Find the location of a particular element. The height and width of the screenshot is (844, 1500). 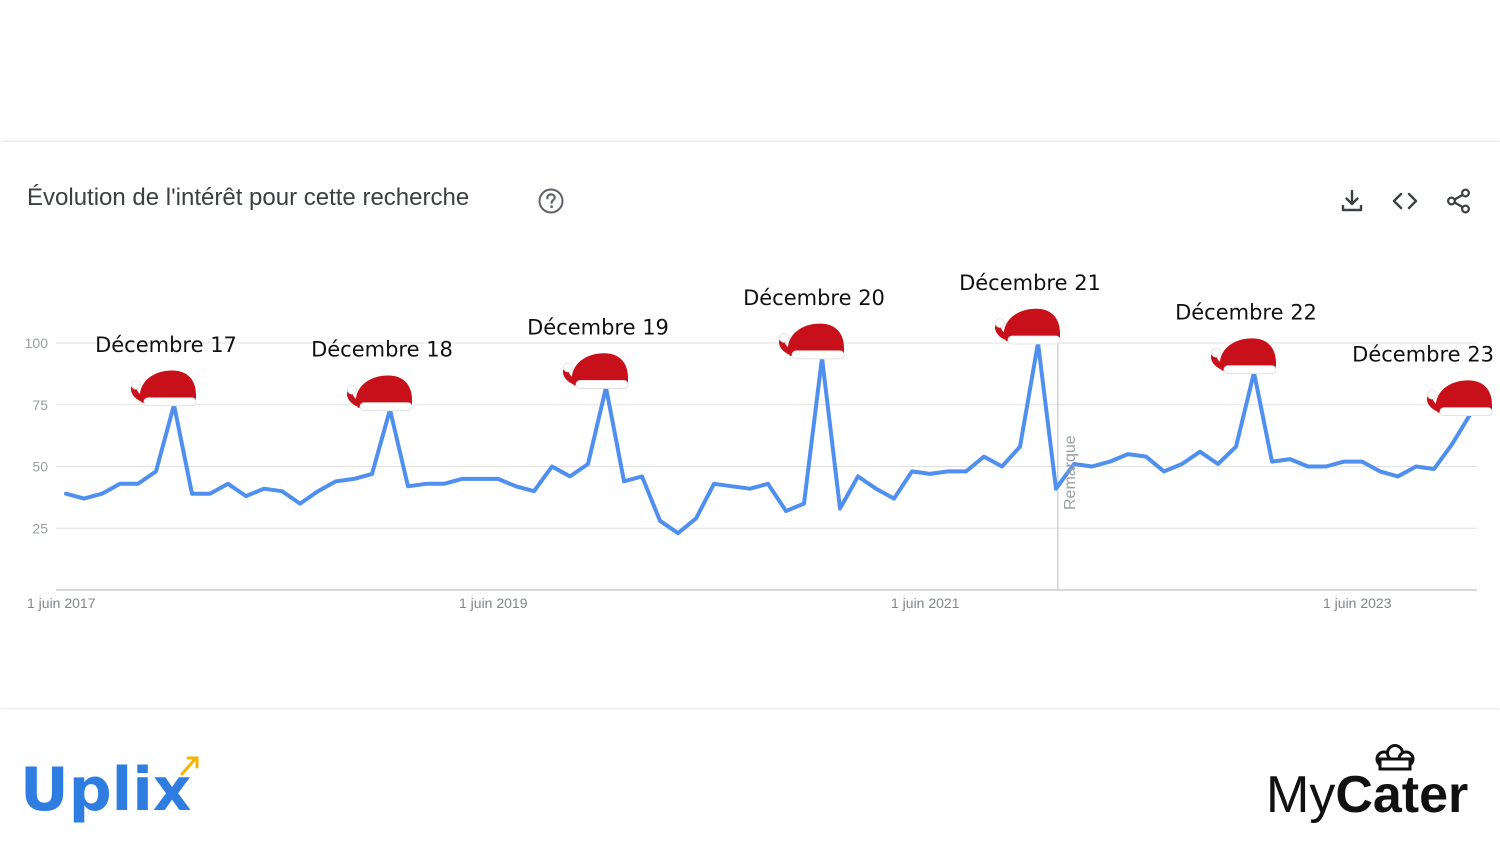

note-label: Remarque is located at coordinates (1070, 472).